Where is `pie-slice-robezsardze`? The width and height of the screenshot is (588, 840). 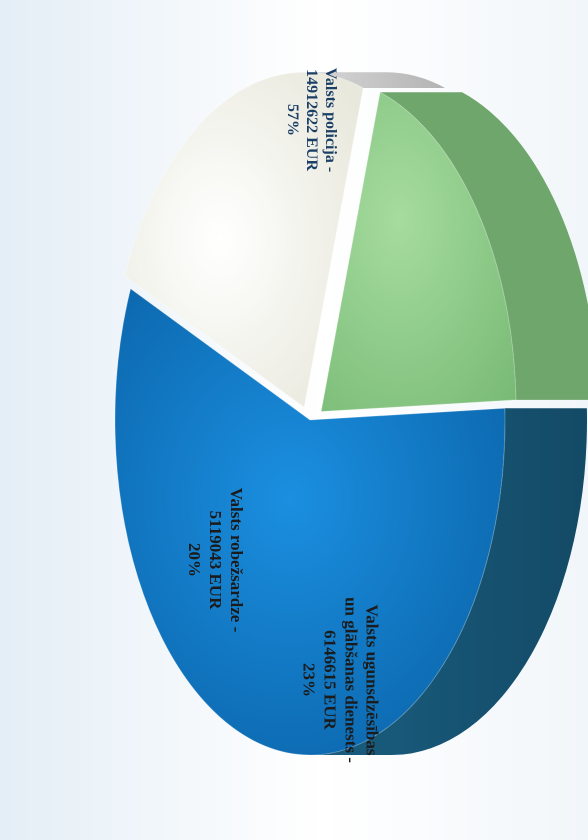 pie-slice-robezsardze is located at coordinates (418, 252).